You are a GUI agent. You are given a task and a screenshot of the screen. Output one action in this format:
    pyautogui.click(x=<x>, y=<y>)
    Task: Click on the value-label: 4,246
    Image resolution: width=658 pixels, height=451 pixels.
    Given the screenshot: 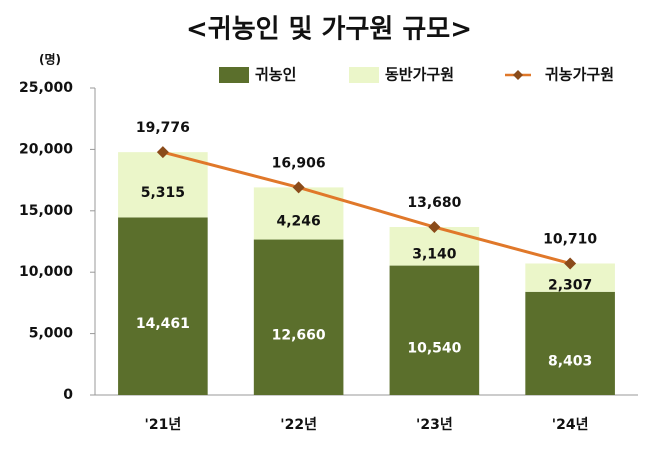 What is the action you would take?
    pyautogui.click(x=298, y=221)
    